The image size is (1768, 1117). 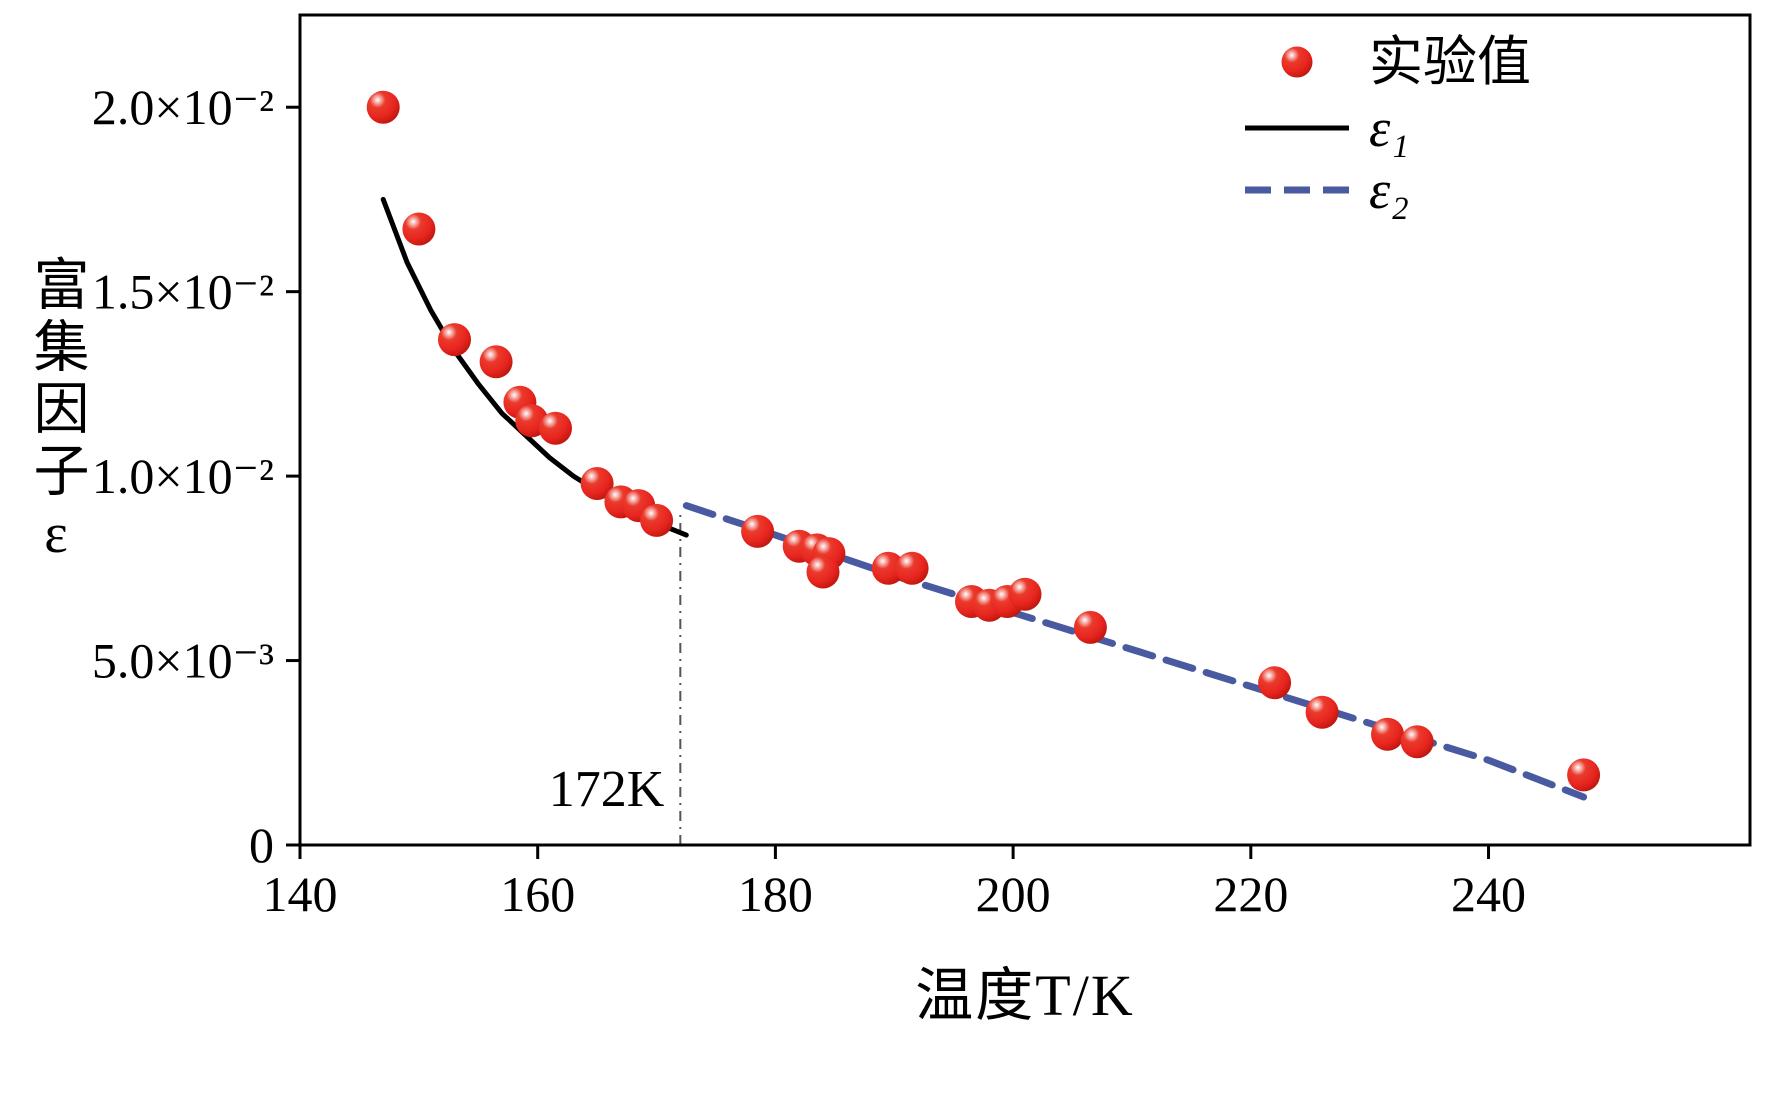 What do you see at coordinates (183, 661) in the screenshot?
I see `y-tick-label: 5.0×10⁻³` at bounding box center [183, 661].